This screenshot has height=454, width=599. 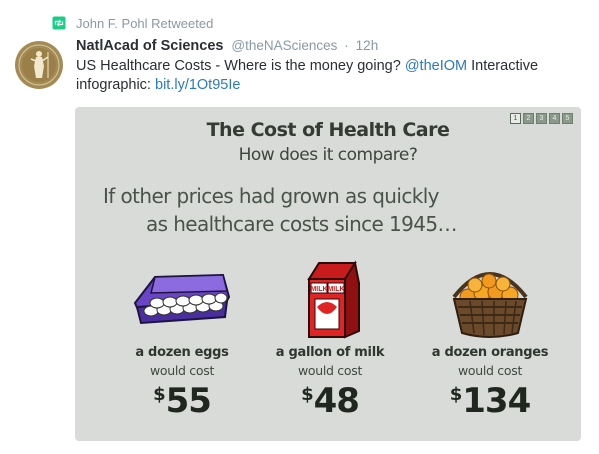 I want to click on page-button-2: 2, so click(x=528, y=118).